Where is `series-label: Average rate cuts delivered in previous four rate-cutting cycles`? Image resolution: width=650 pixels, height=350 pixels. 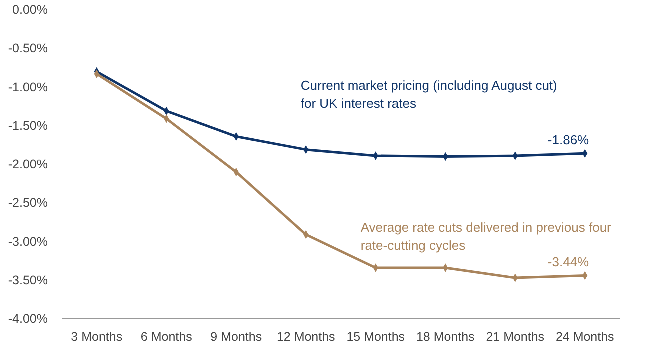 series-label: Average rate cuts delivered in previous four rate-cutting cycles is located at coordinates (486, 237).